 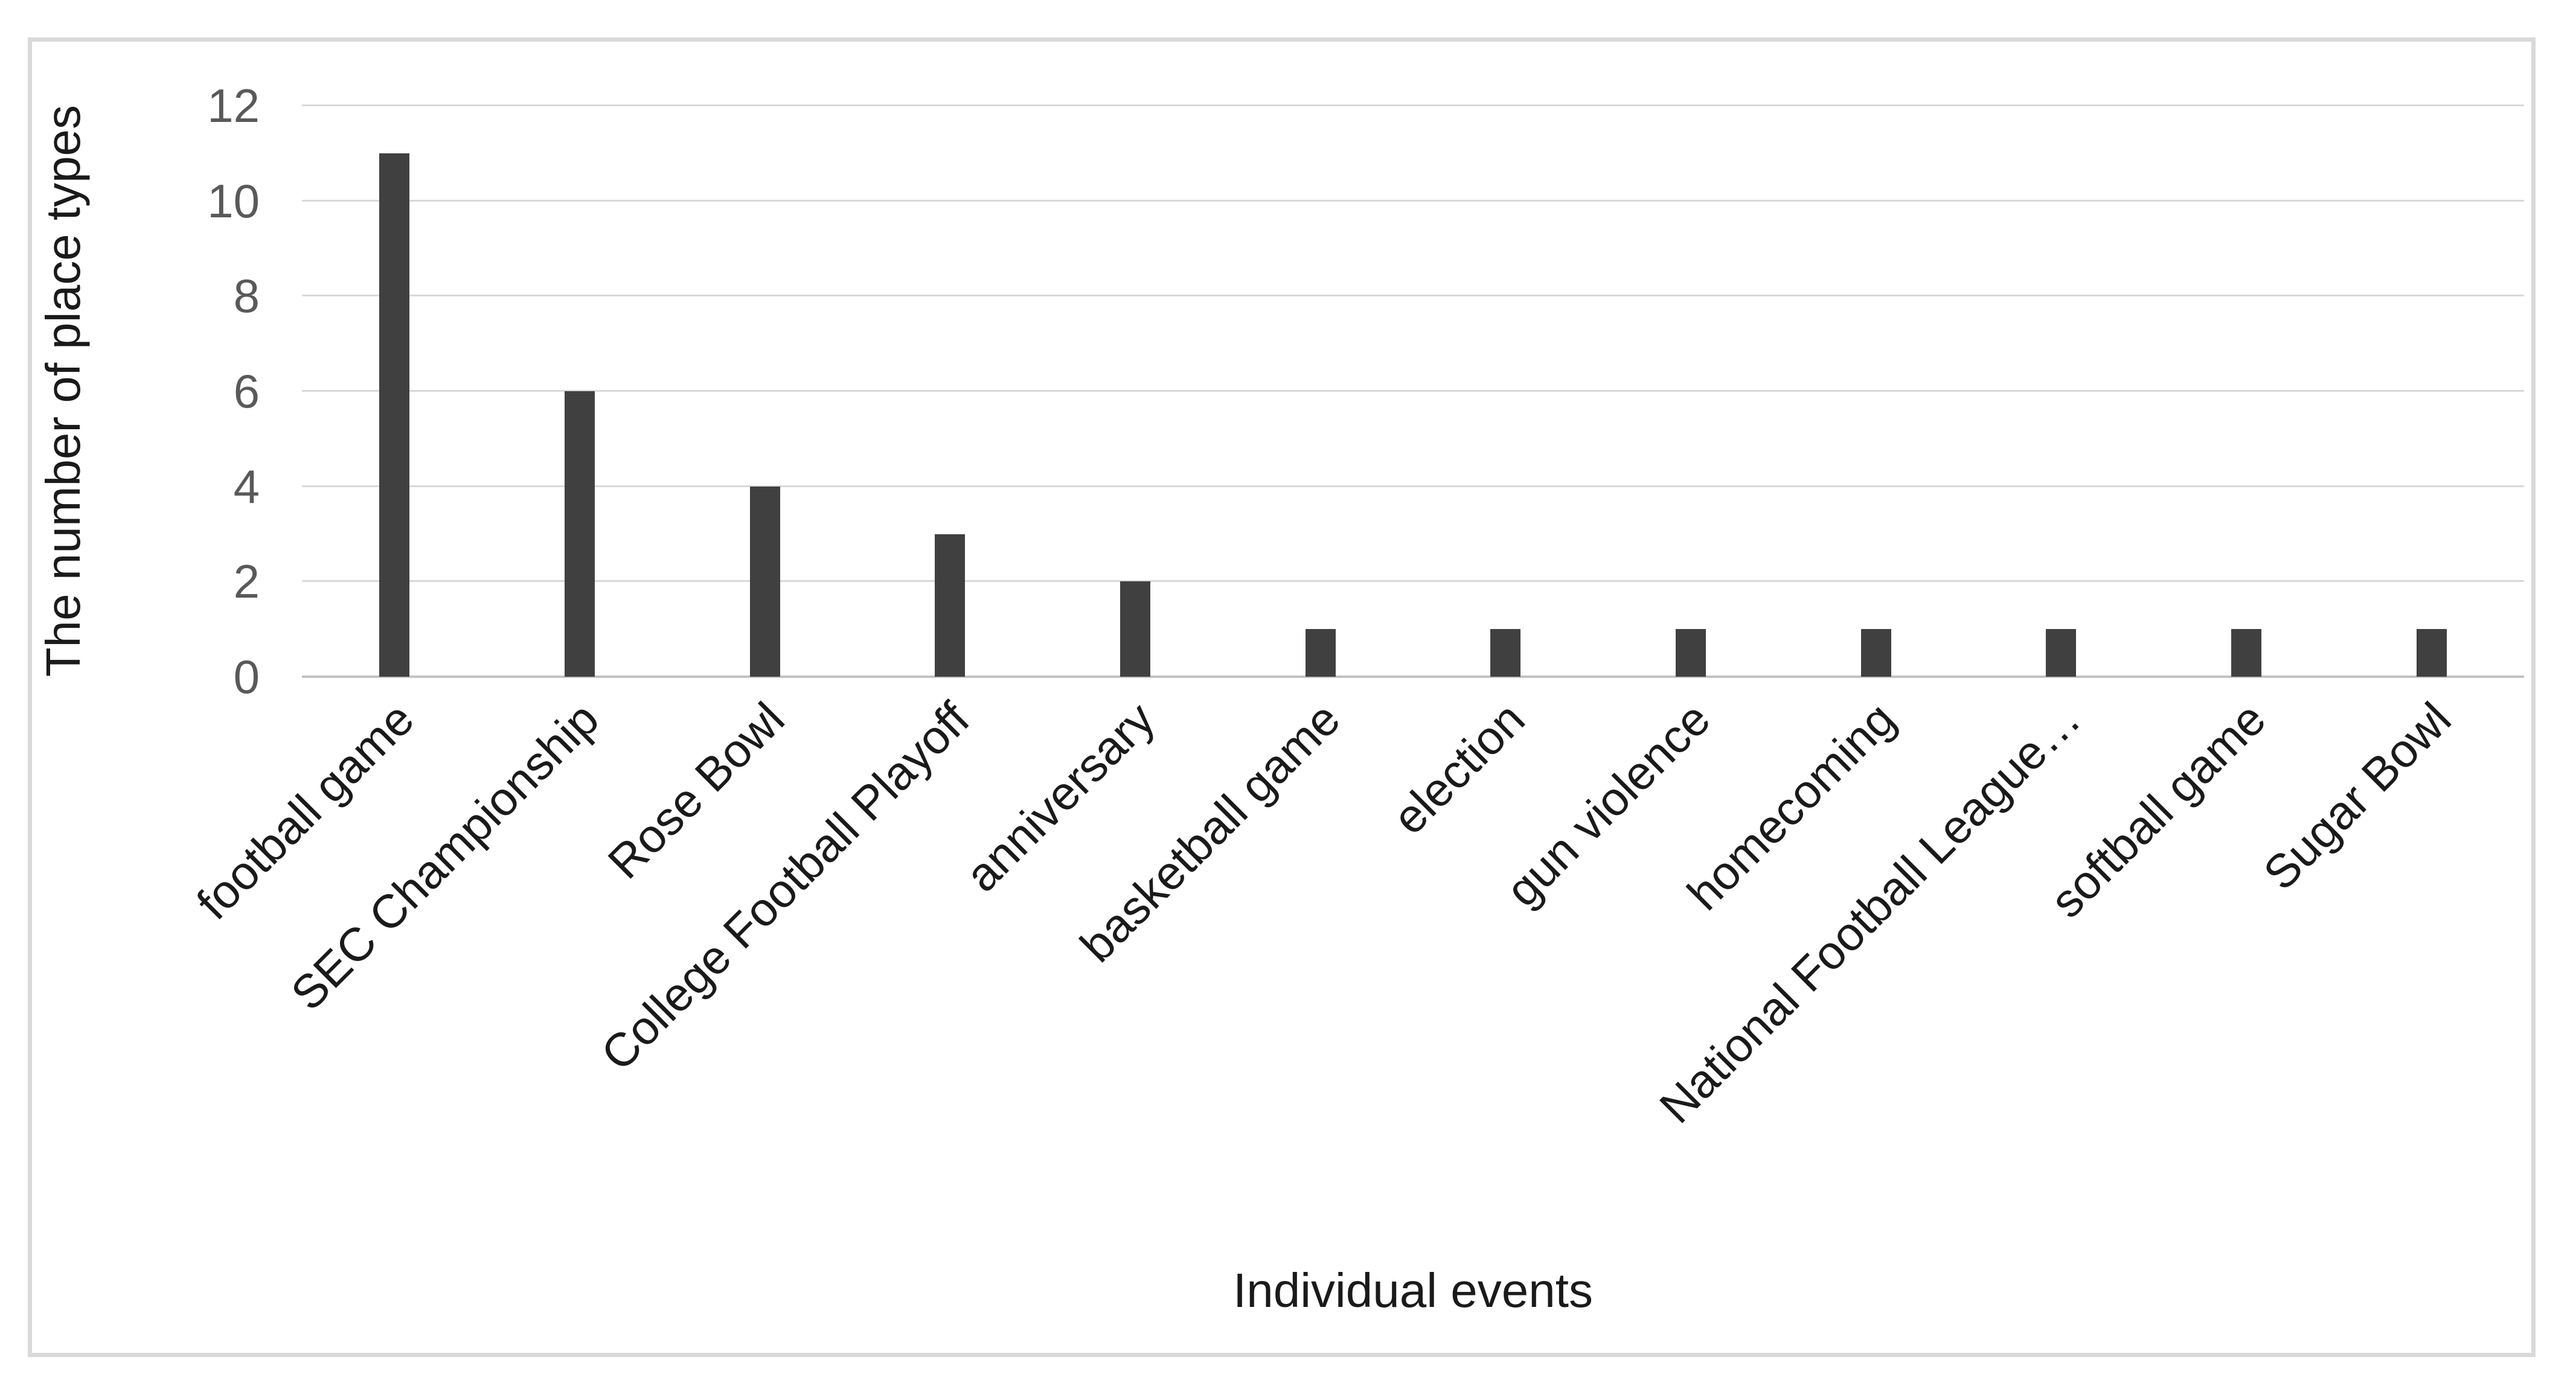 What do you see at coordinates (246, 296) in the screenshot?
I see `y-tick-label: 8` at bounding box center [246, 296].